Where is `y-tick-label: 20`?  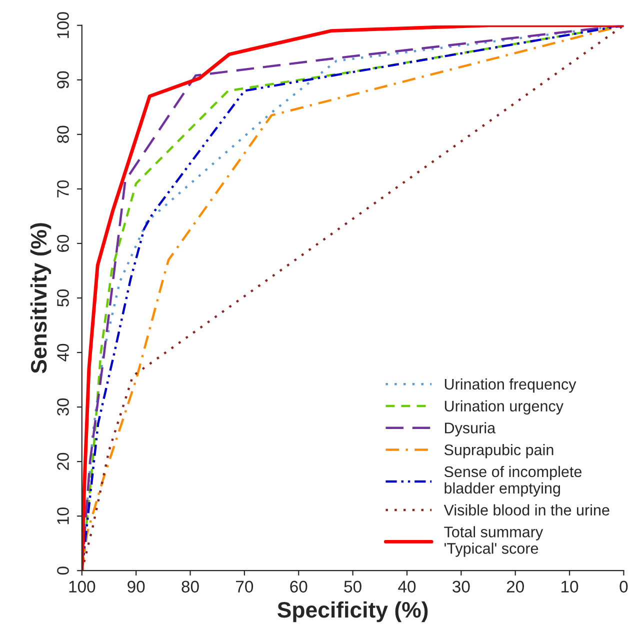 y-tick-label: 20 is located at coordinates (63, 461).